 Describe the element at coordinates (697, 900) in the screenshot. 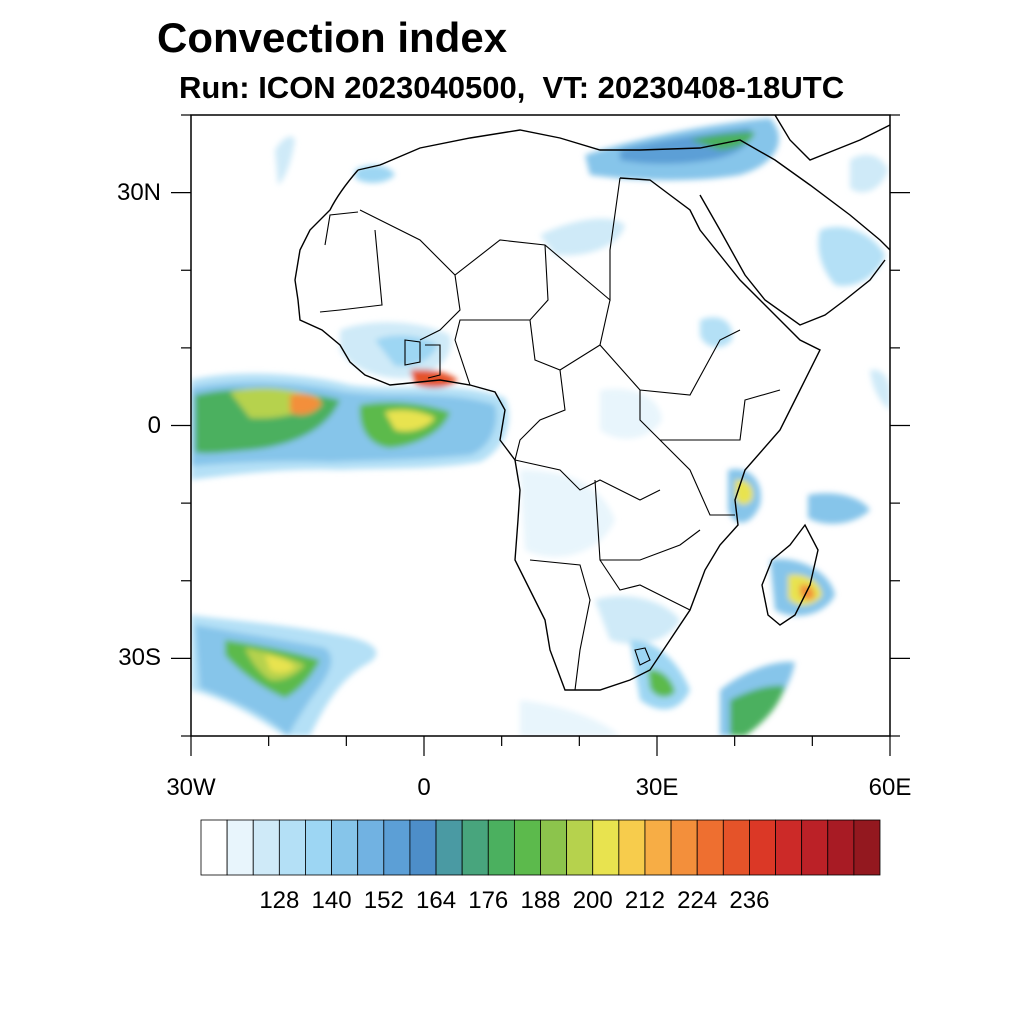

I see `colorbar-label: 224` at that location.